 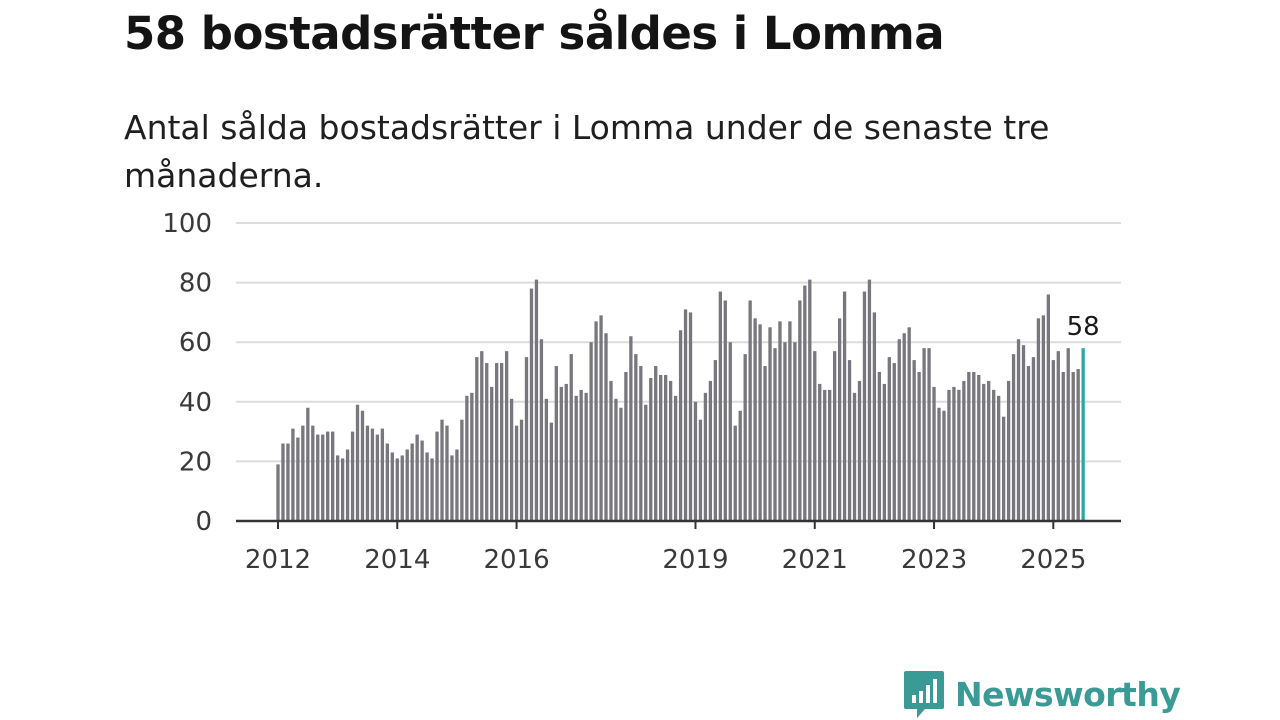 What do you see at coordinates (397, 560) in the screenshot?
I see `x-tick-label: 2014` at bounding box center [397, 560].